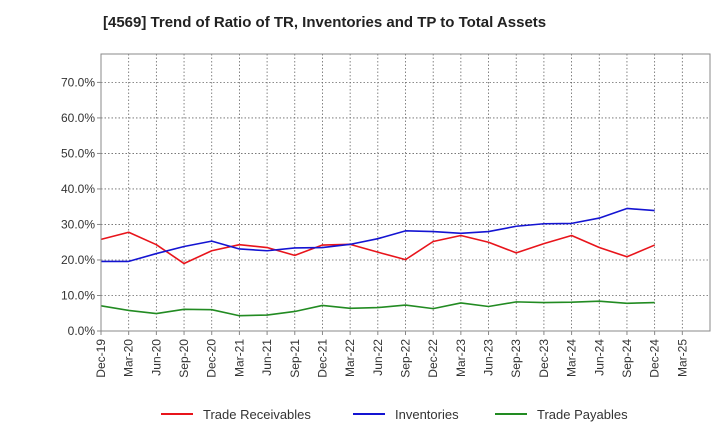  Describe the element at coordinates (406, 358) in the screenshot. I see `x-tick-label: Sep-22` at that location.